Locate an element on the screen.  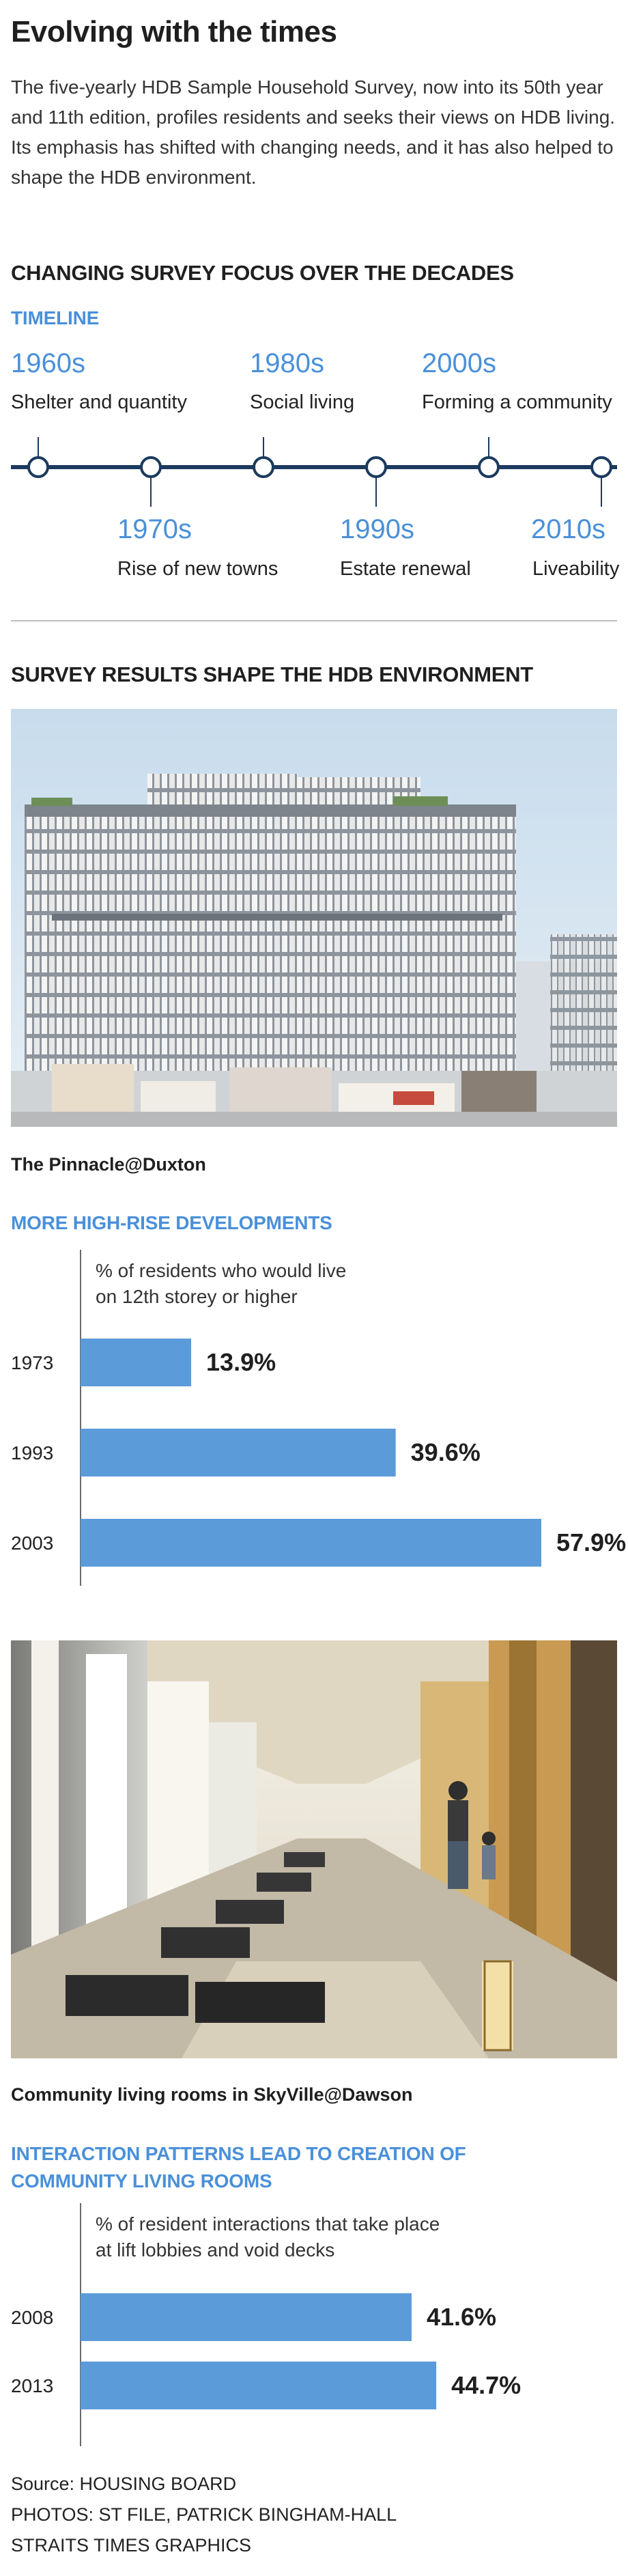
page-title: Evolving with the times is located at coordinates (174, 32).